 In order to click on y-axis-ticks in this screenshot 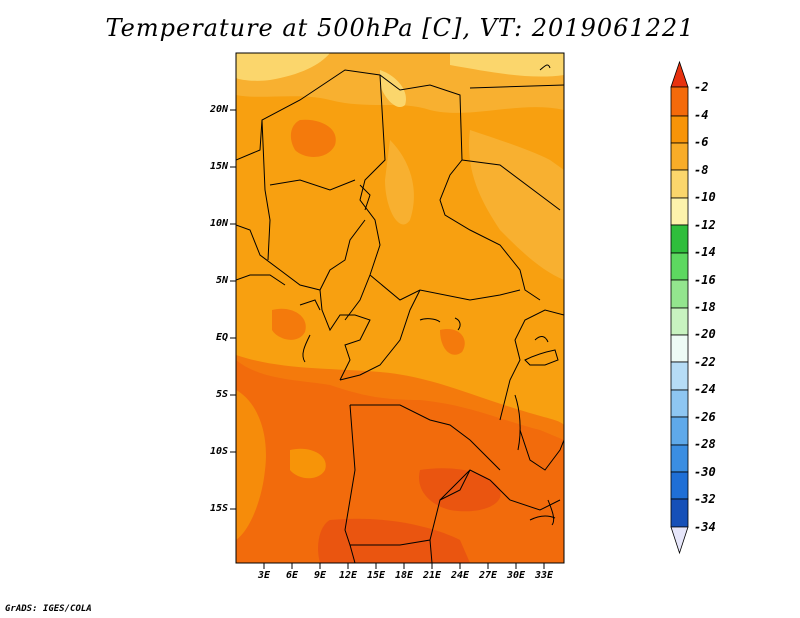, I will do `click(233, 309)`.